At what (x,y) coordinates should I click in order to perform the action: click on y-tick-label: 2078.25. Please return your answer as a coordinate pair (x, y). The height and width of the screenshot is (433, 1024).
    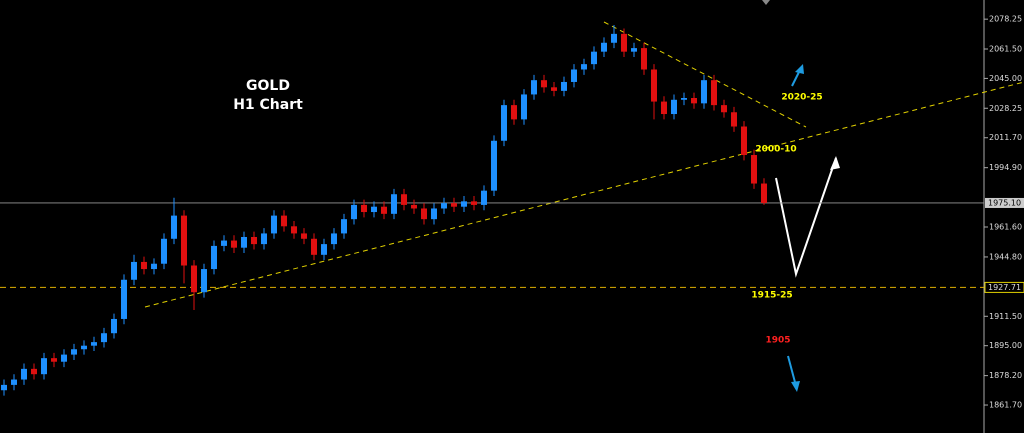
    Looking at the image, I should click on (1005, 19).